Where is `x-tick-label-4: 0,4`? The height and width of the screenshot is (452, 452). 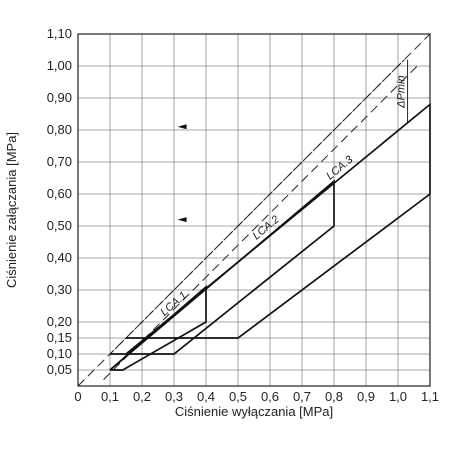
x-tick-label-4: 0,4 is located at coordinates (206, 396).